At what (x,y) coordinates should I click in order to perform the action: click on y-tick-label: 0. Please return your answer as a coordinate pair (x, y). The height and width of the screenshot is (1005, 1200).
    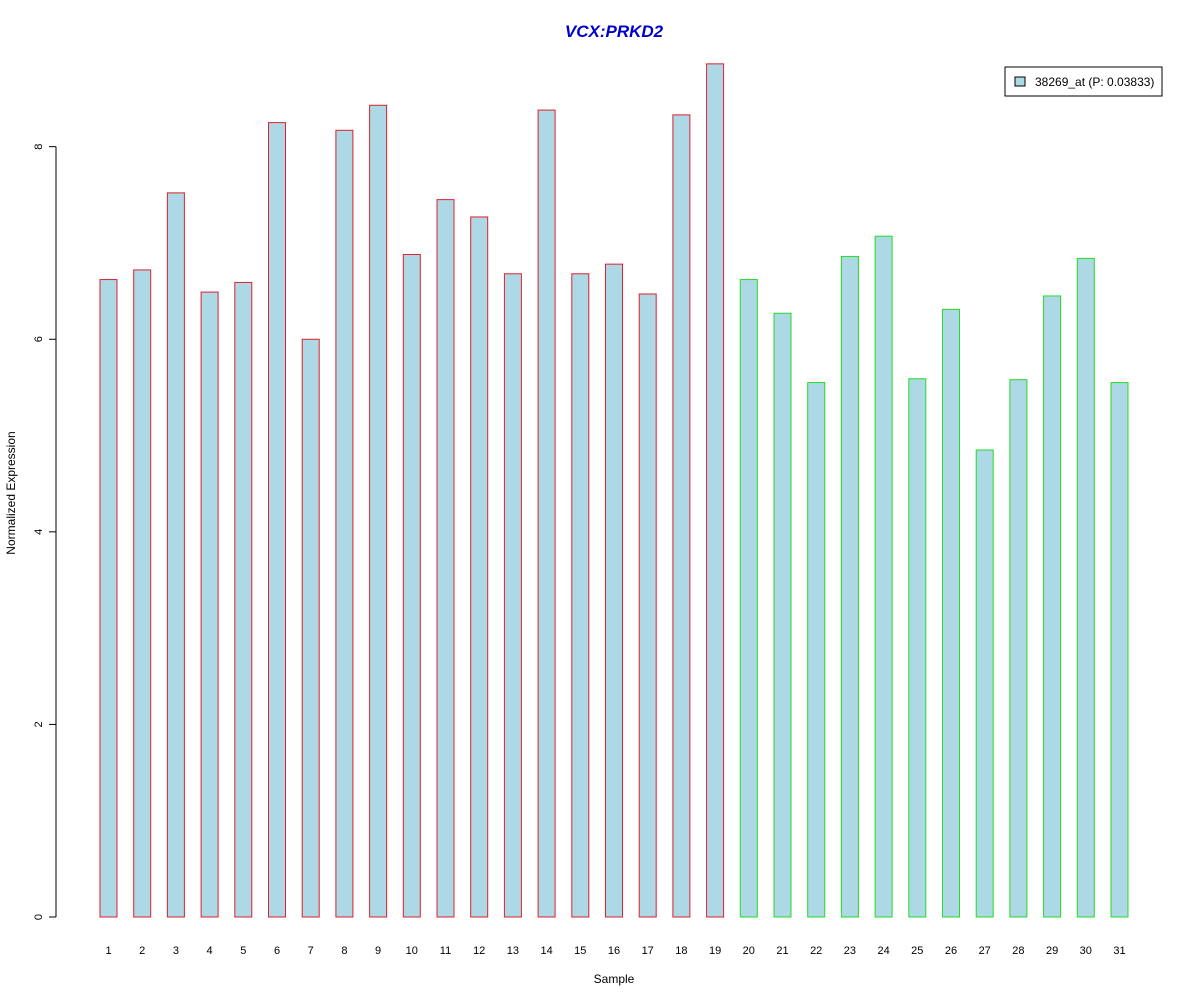
    Looking at the image, I should click on (39, 917).